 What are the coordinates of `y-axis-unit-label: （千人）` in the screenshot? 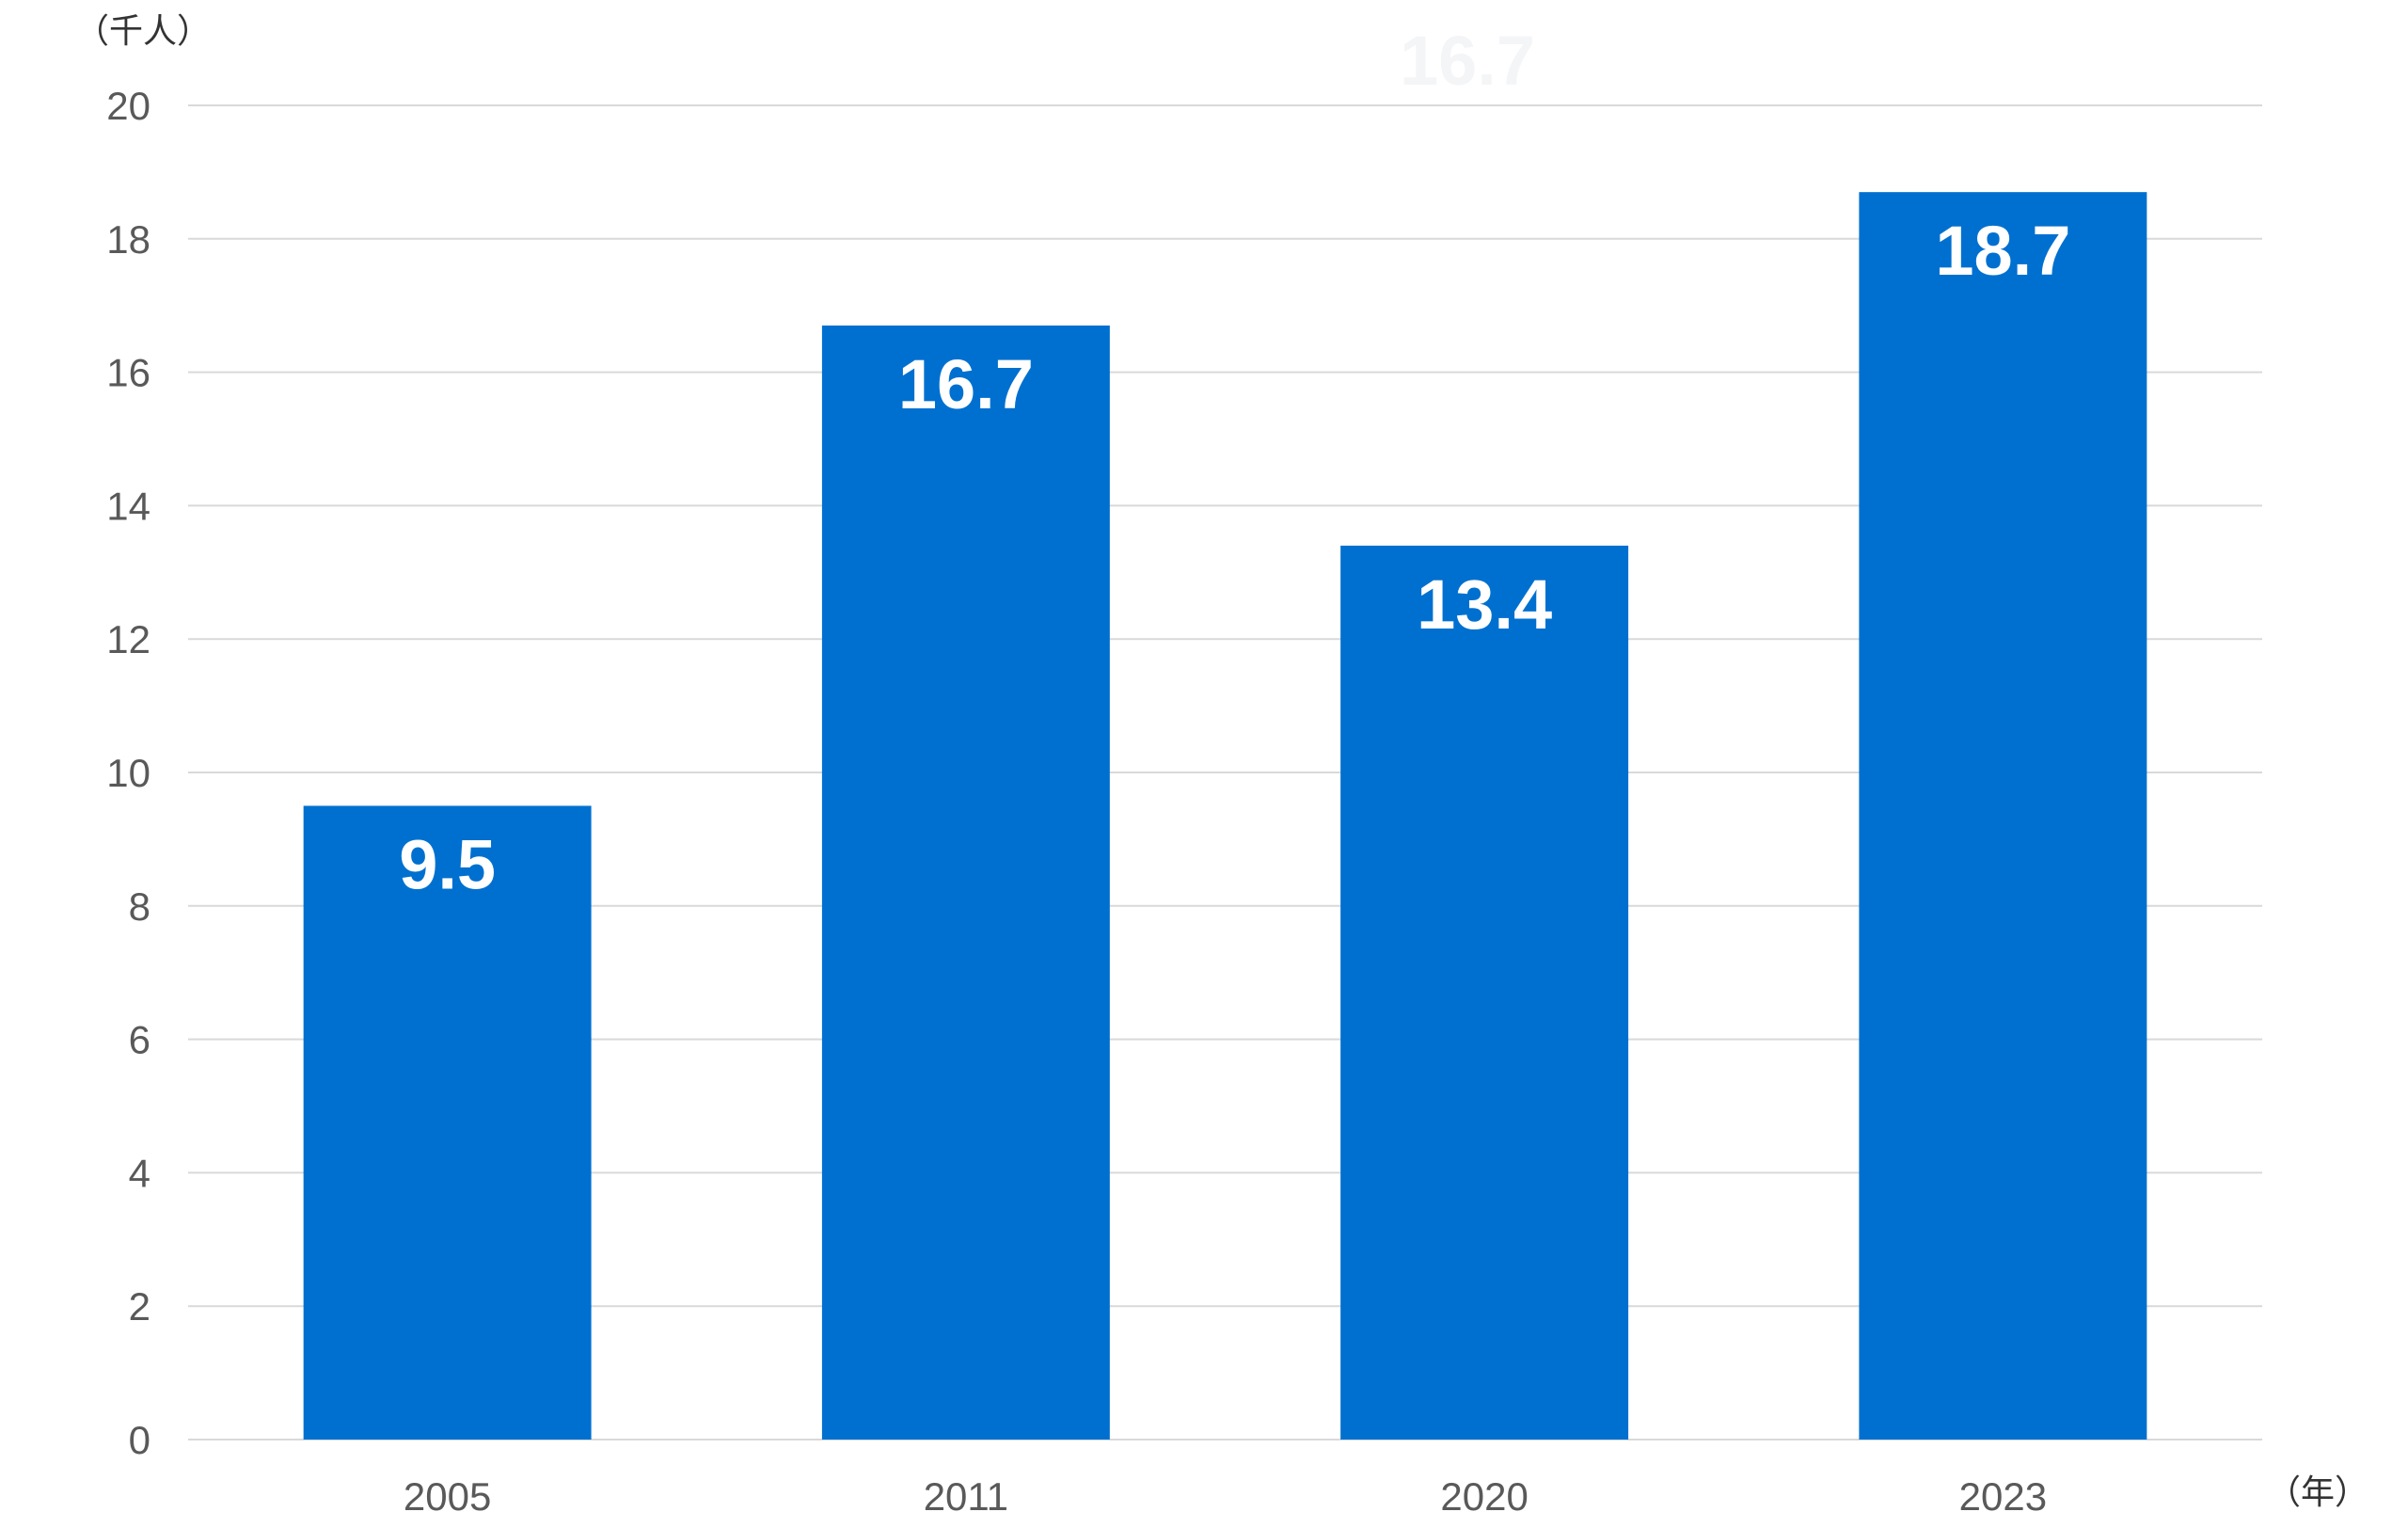 It's located at (143, 31).